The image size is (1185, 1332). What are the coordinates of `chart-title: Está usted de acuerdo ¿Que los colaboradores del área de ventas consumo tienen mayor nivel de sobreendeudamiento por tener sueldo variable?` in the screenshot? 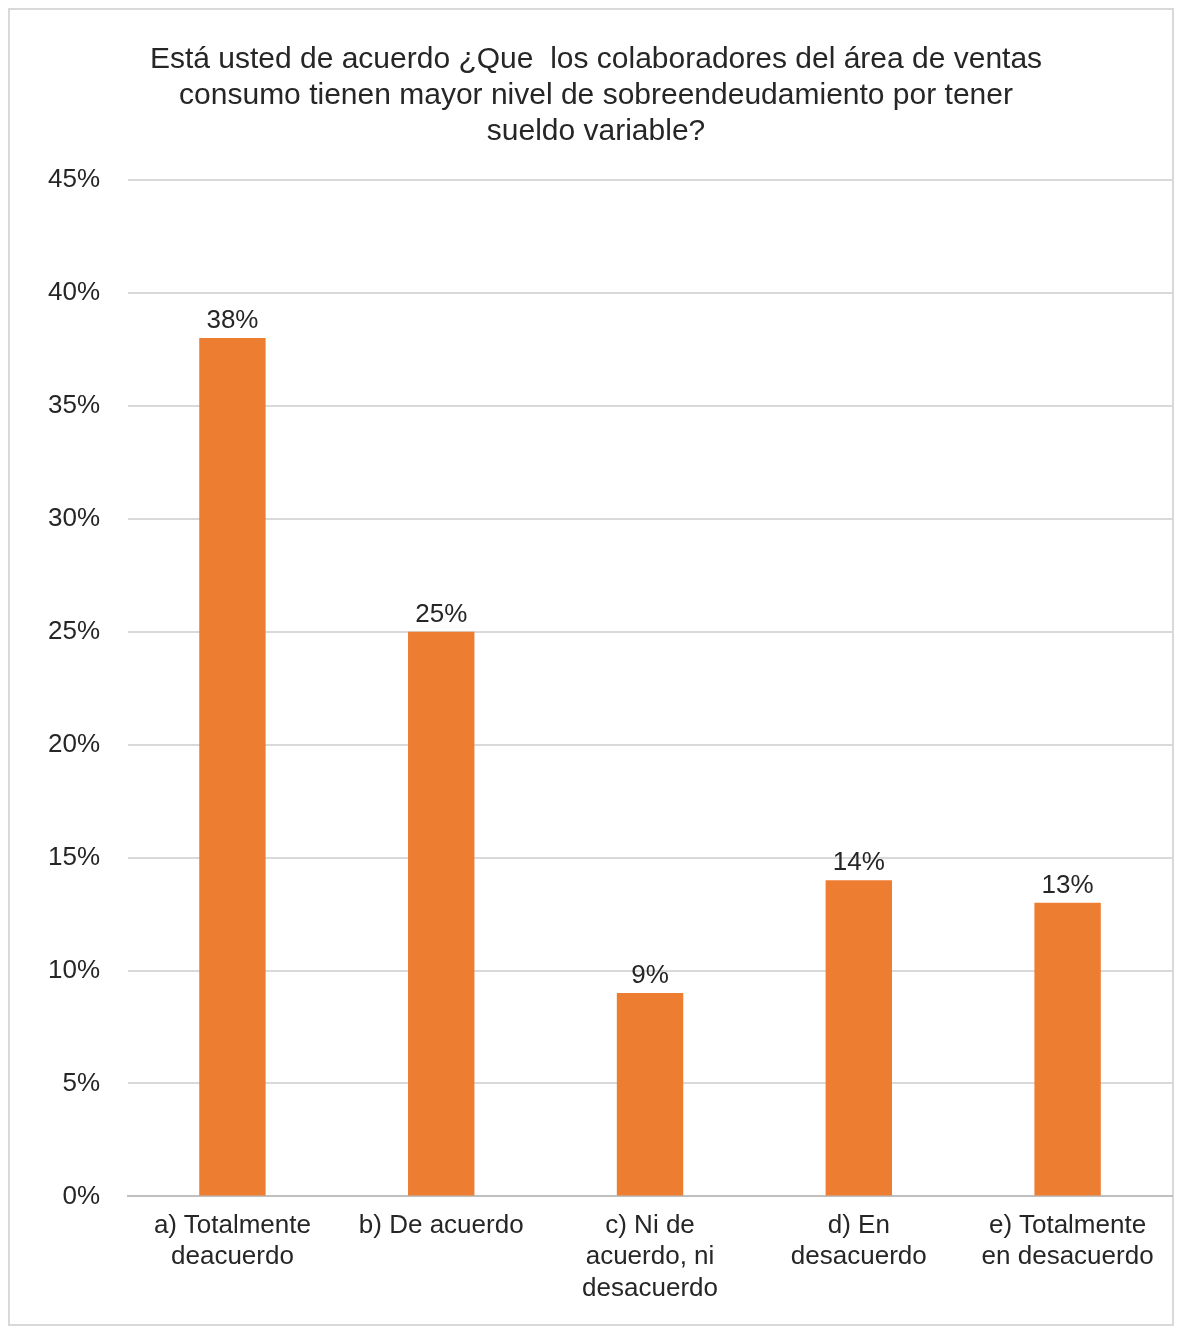 It's located at (596, 94).